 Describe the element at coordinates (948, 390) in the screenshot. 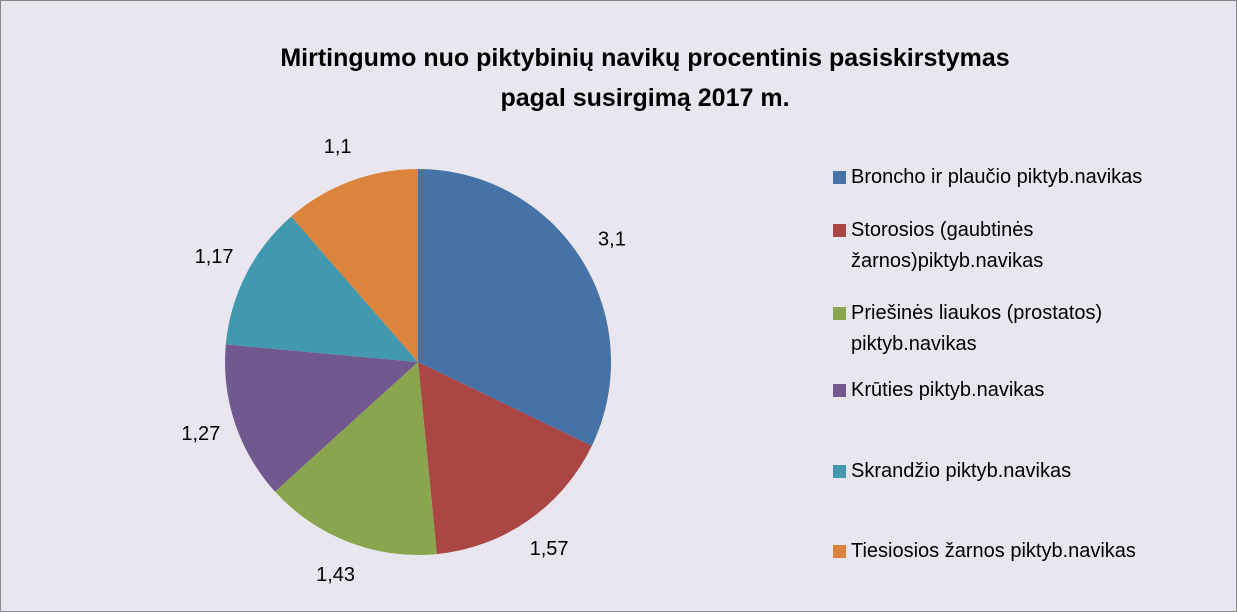

I see `legend-label: Krūties piktyb.navikas` at that location.